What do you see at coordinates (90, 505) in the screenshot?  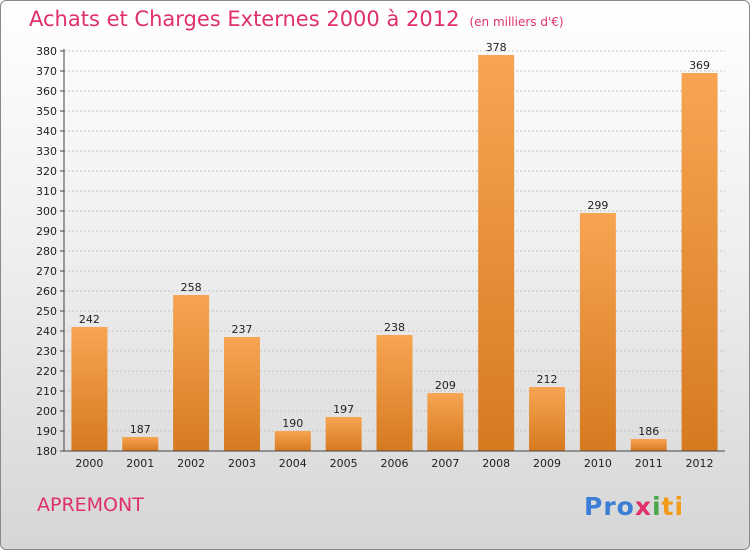 I see `place-name: APREMONT` at bounding box center [90, 505].